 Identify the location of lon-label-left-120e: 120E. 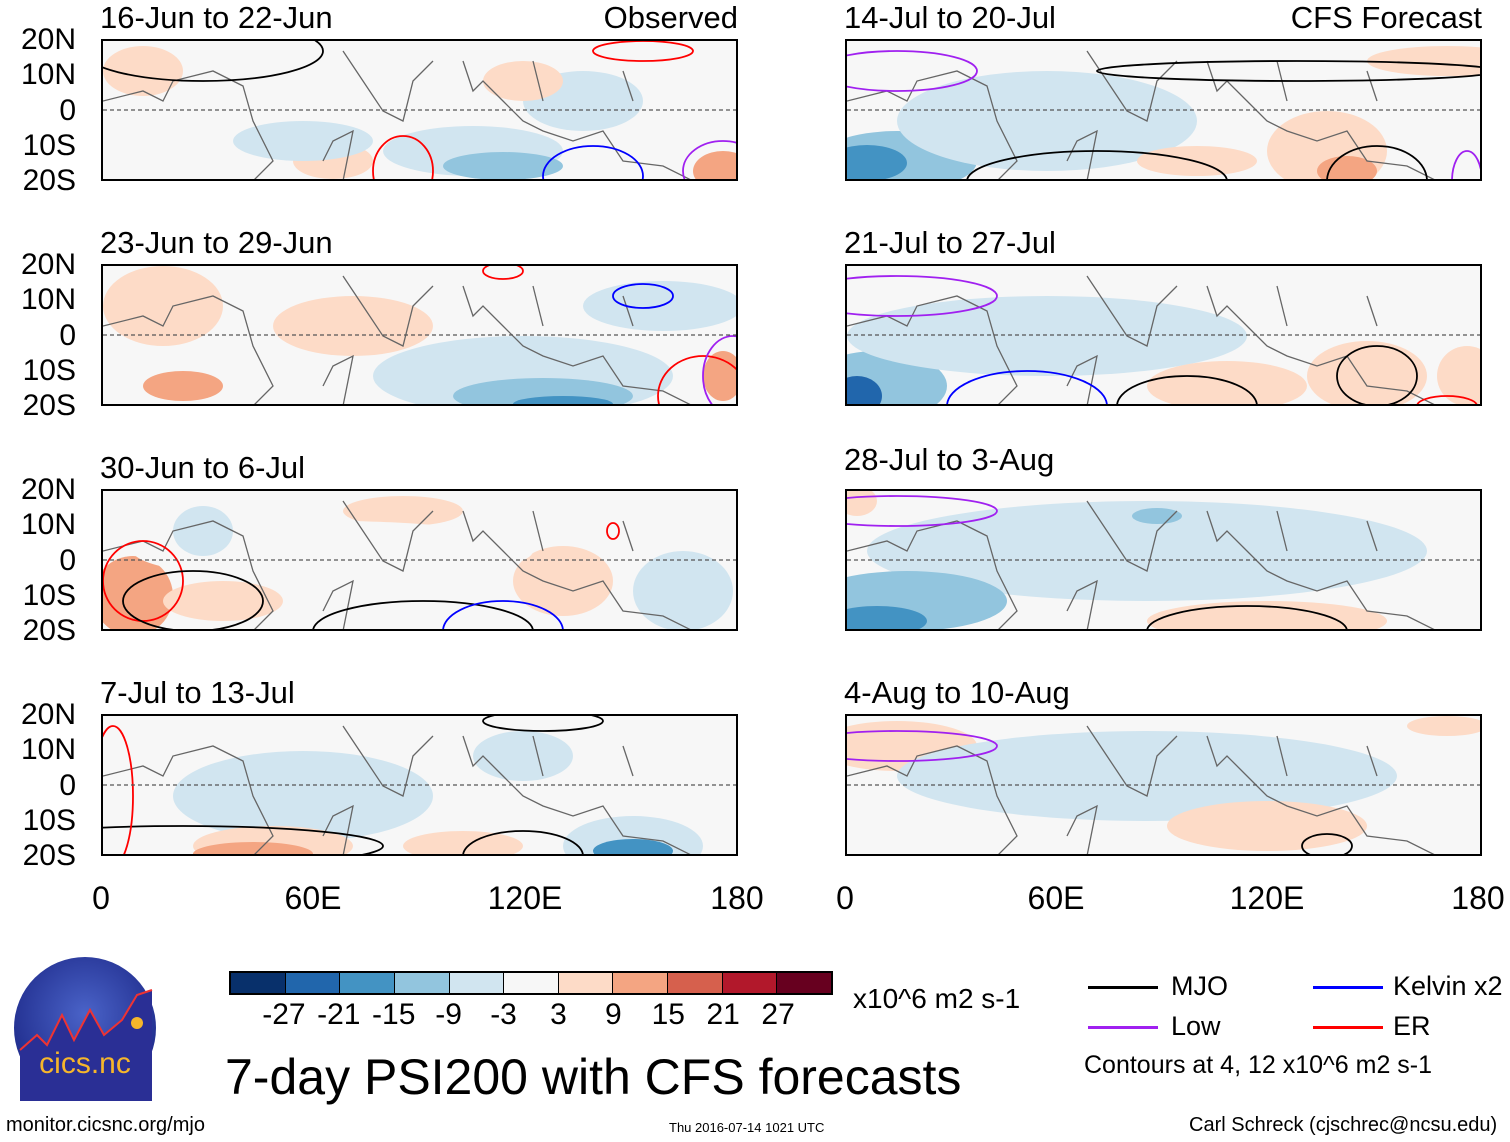
(525, 898).